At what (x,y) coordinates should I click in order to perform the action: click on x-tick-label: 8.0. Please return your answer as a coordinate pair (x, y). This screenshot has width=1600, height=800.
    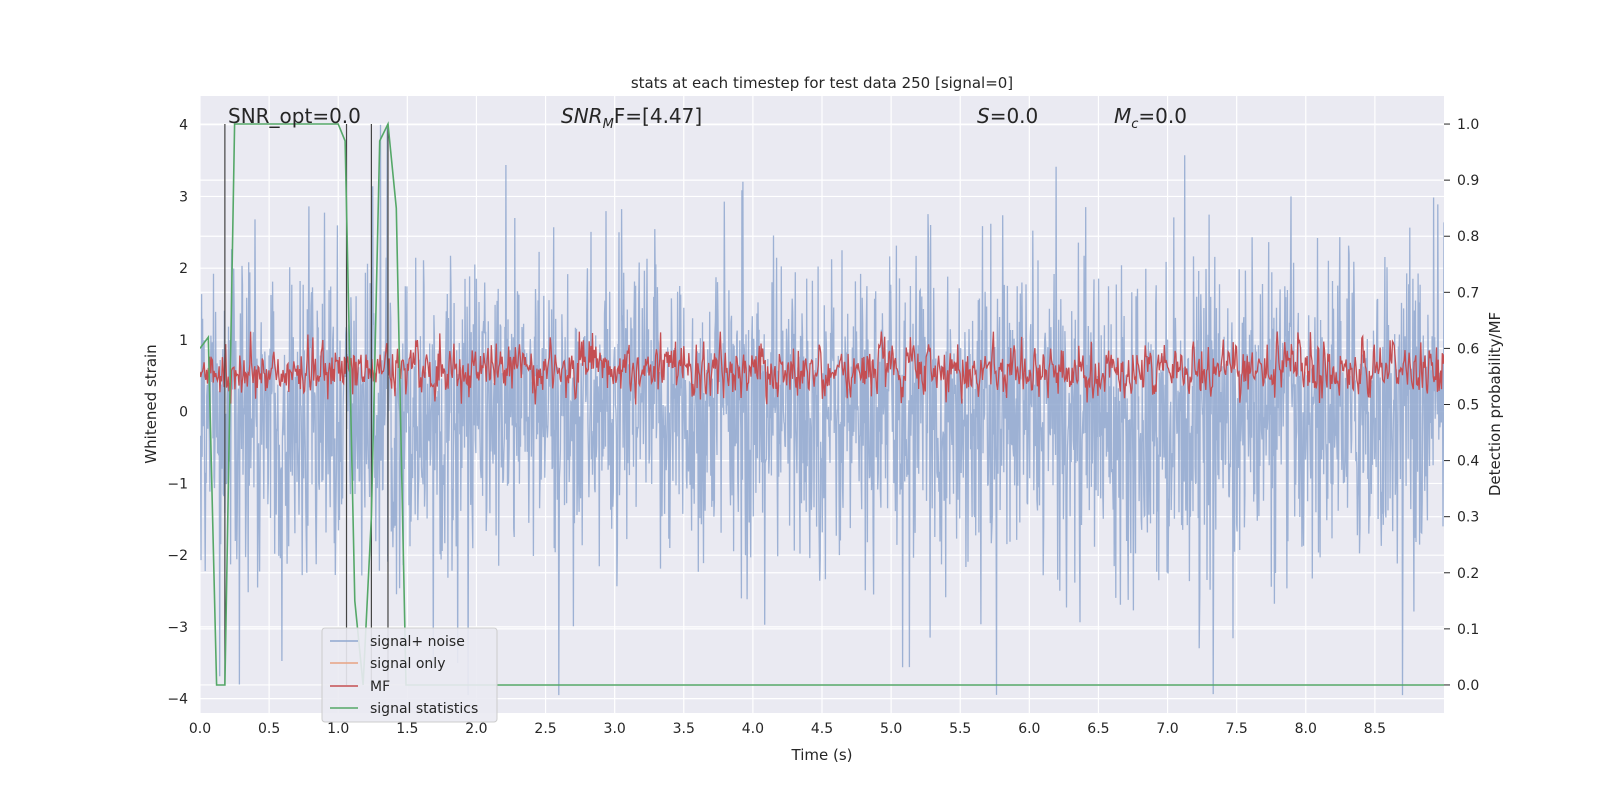
    Looking at the image, I should click on (1306, 729).